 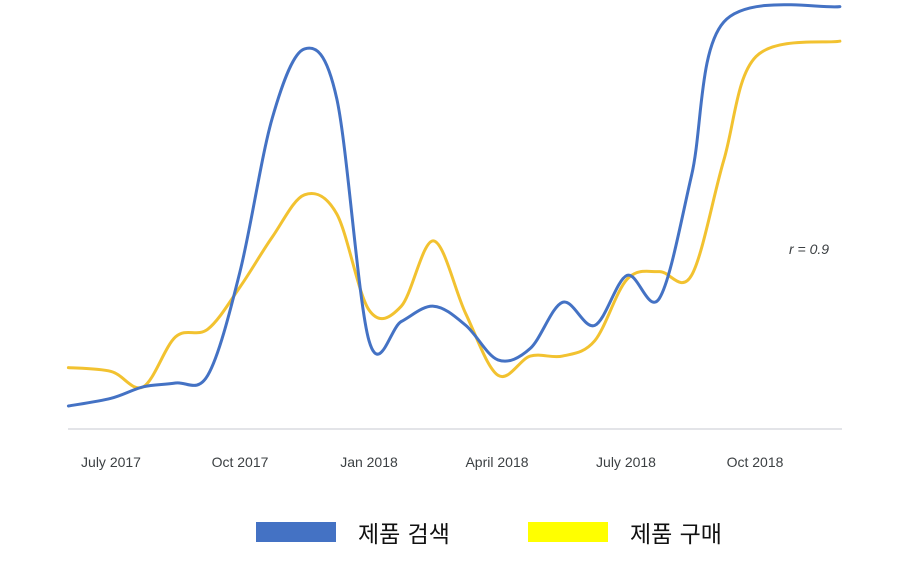 I want to click on correlation-annotation: r = 0.9, so click(x=809, y=249).